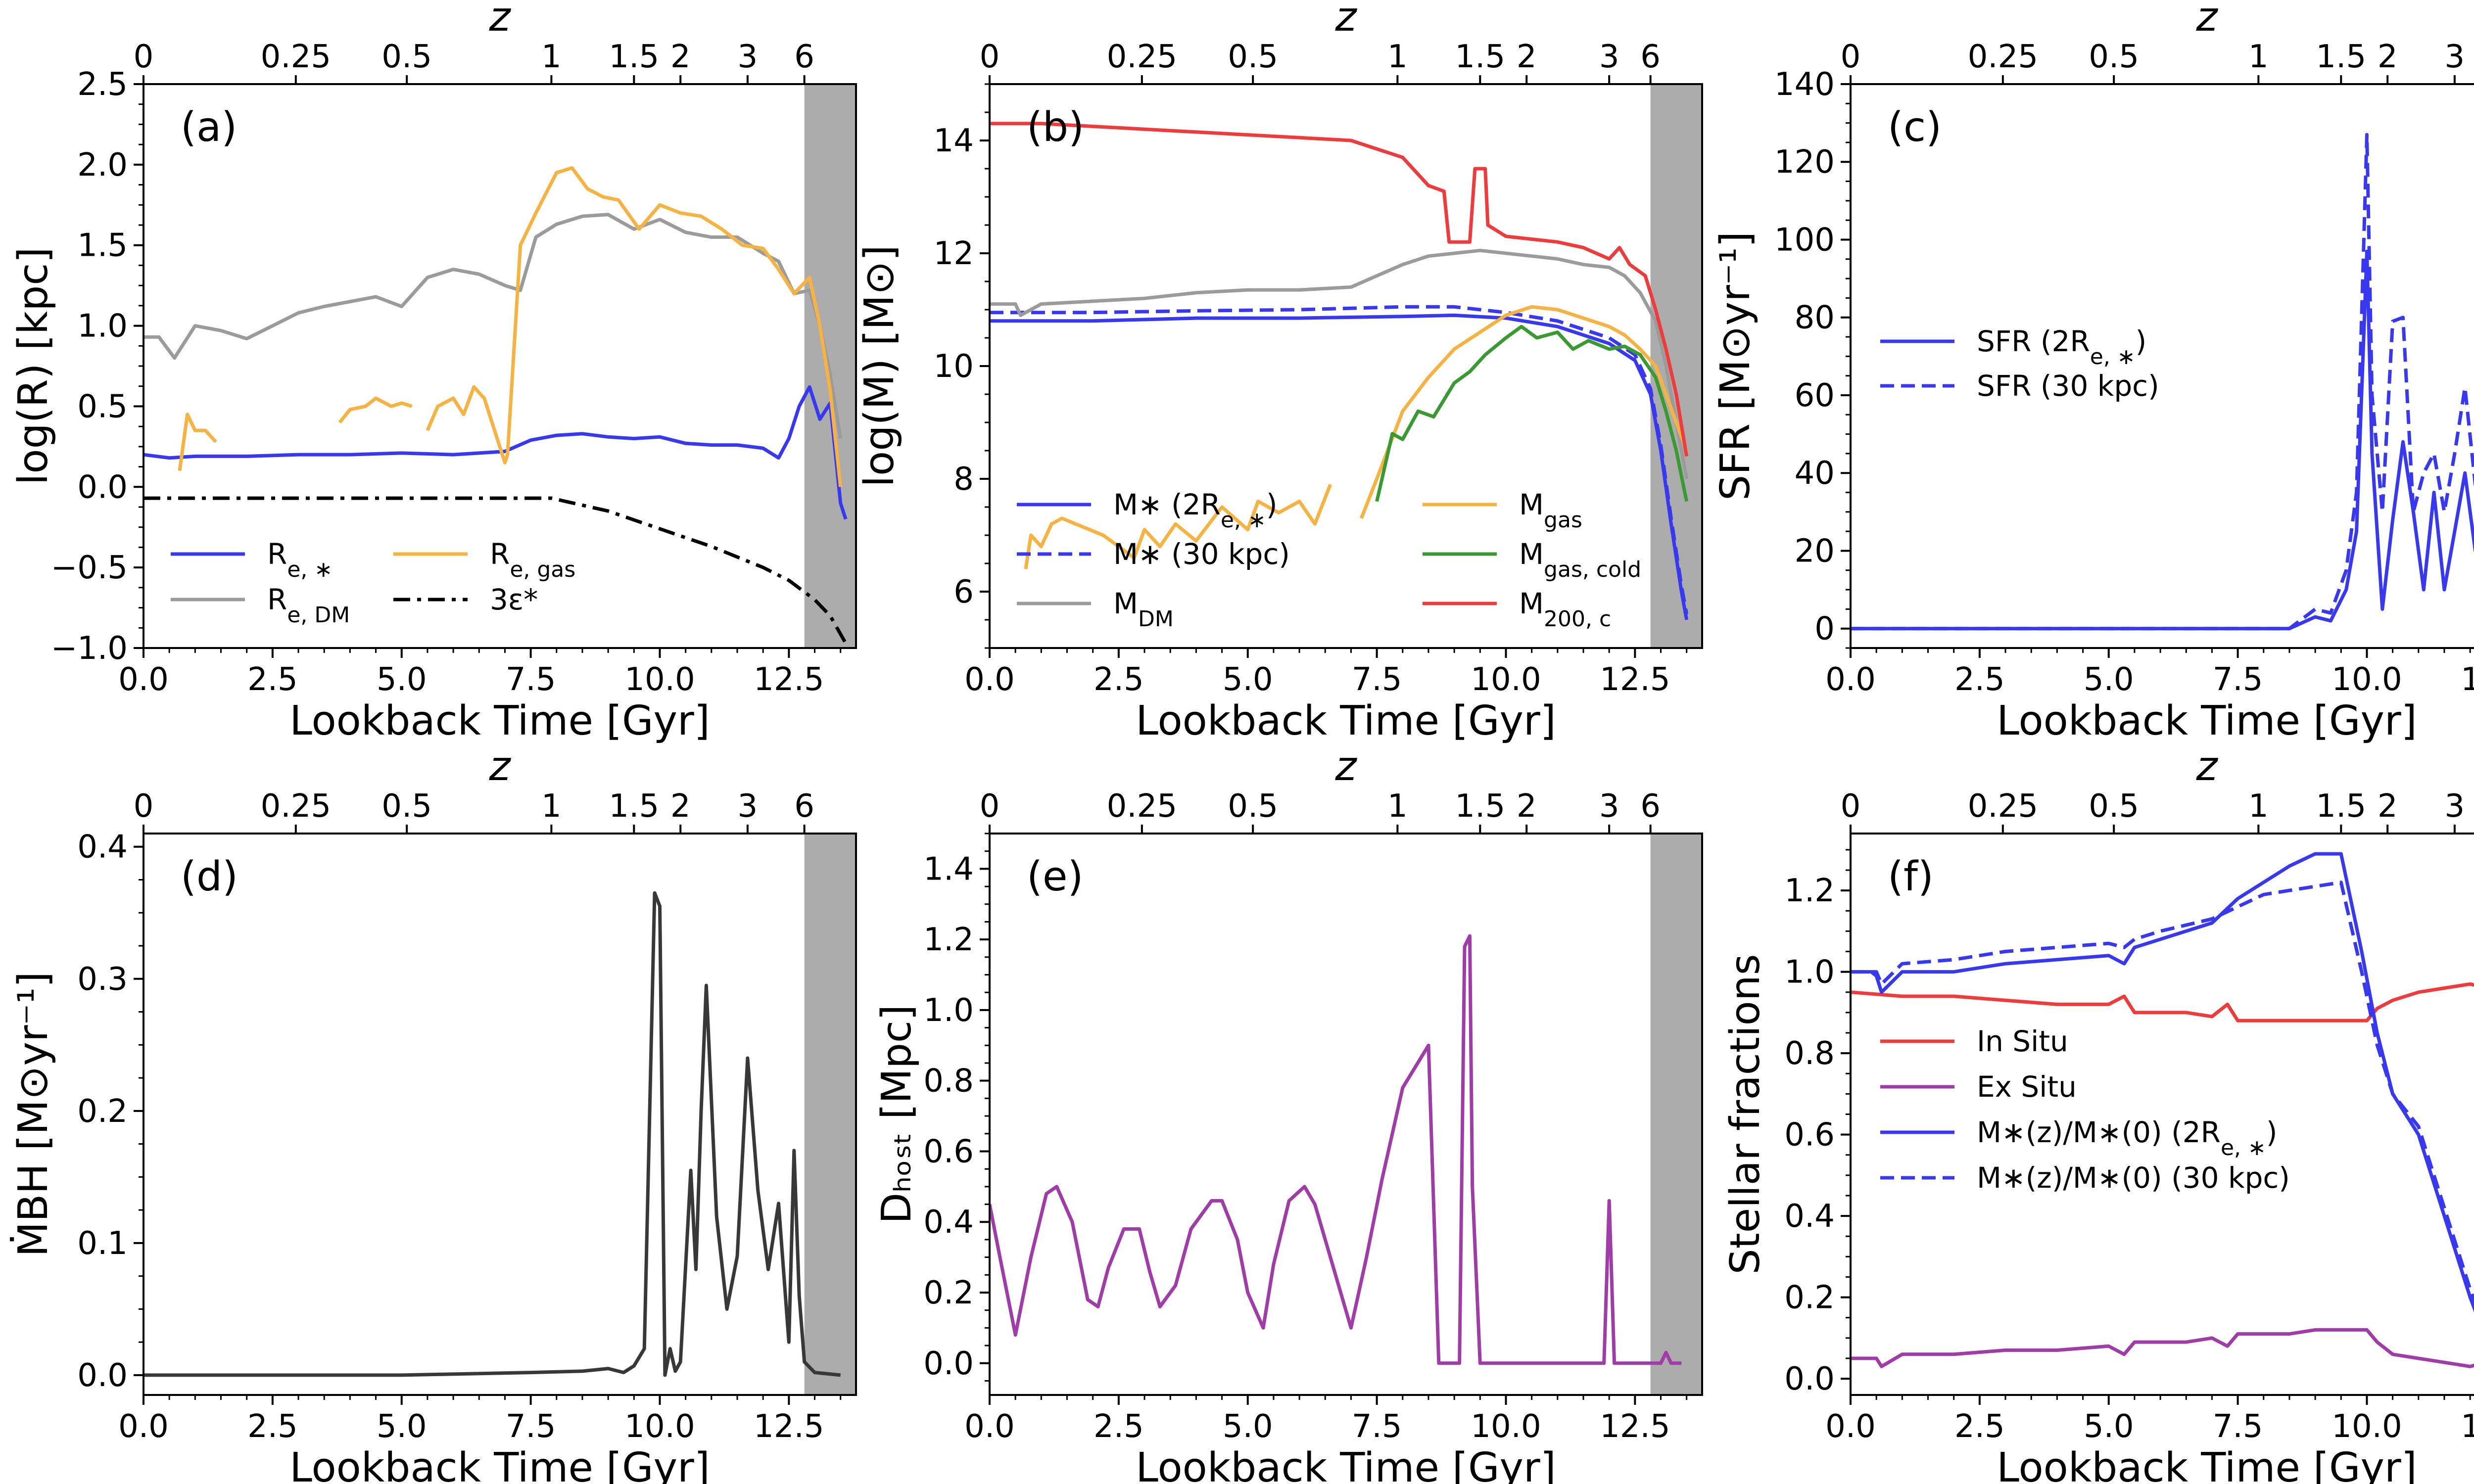 This screenshot has height=1484, width=2474. Describe the element at coordinates (531, 679) in the screenshot. I see `x-tick-label: 7.5` at that location.